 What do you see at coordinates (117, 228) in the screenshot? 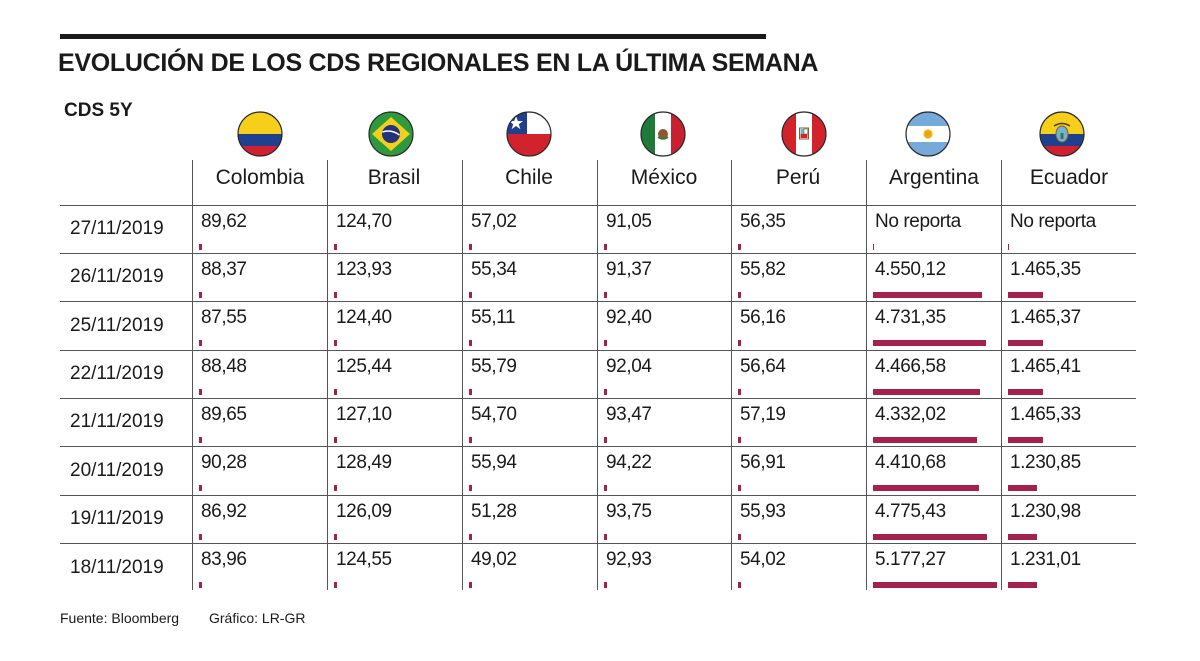
I see `date-label: 27/11/2019` at bounding box center [117, 228].